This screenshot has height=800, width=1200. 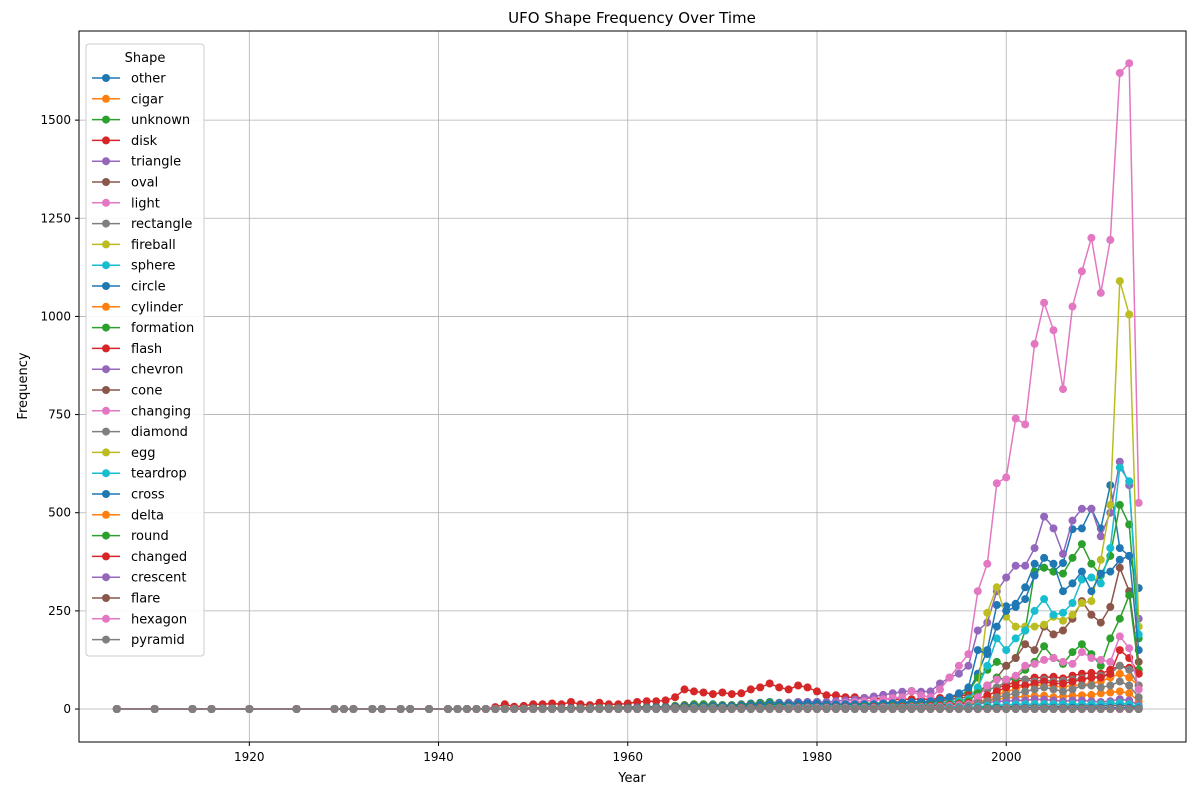 I want to click on legend-entry: diamond, so click(x=140, y=432).